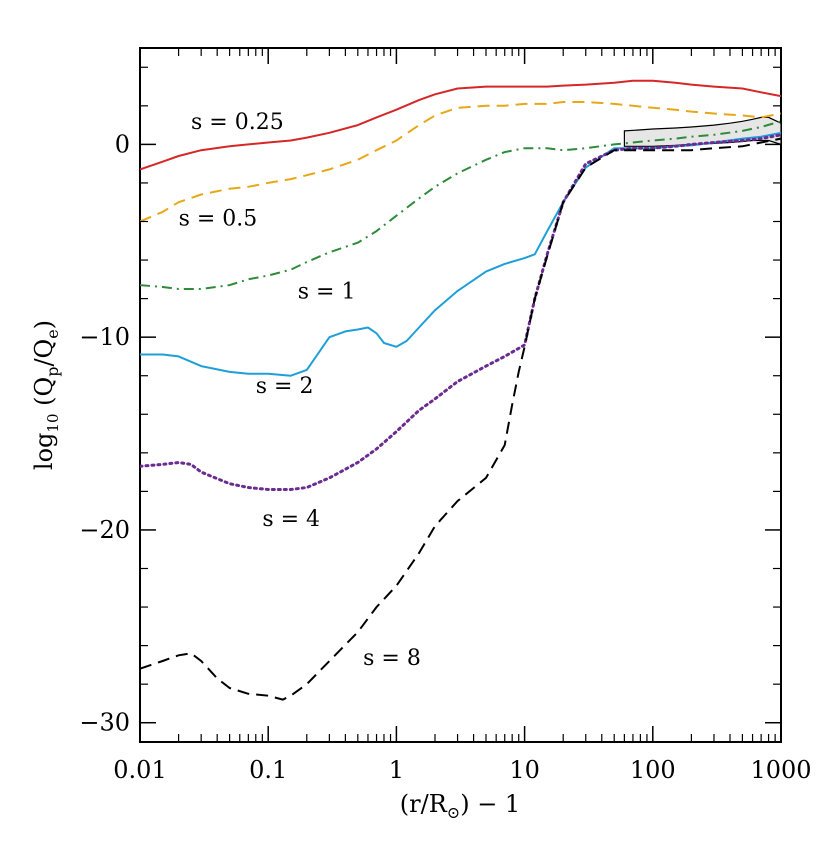  Describe the element at coordinates (780, 770) in the screenshot. I see `x-tick-label: 1000` at that location.